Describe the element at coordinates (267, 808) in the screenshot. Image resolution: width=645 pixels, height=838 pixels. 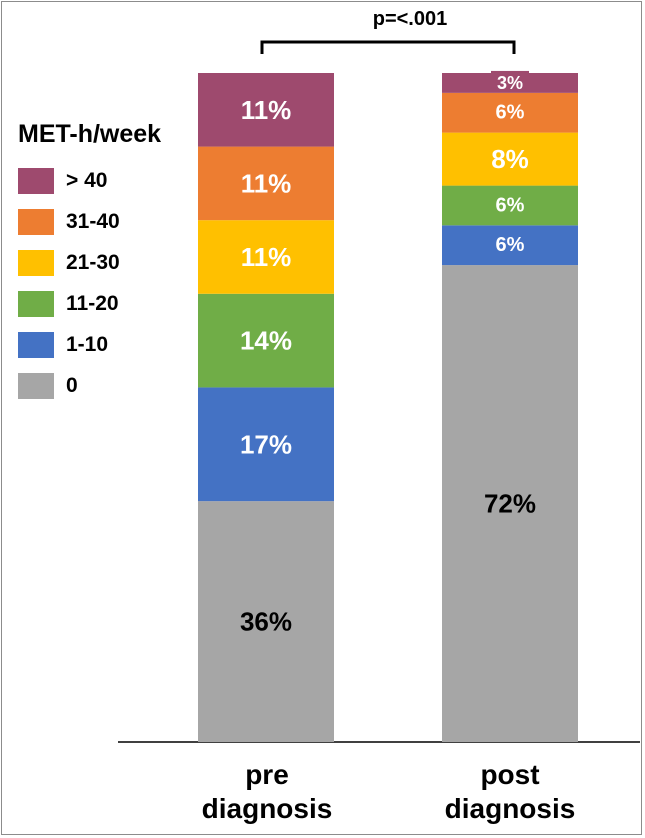
I see `x-label-pre-line2: diagnosis` at that location.